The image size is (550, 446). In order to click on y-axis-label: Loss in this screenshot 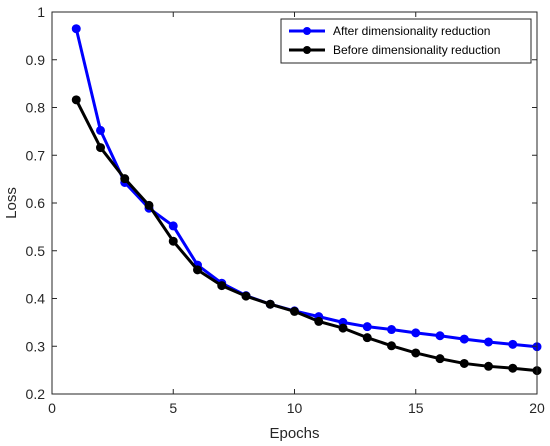, I will do `click(11, 203)`.